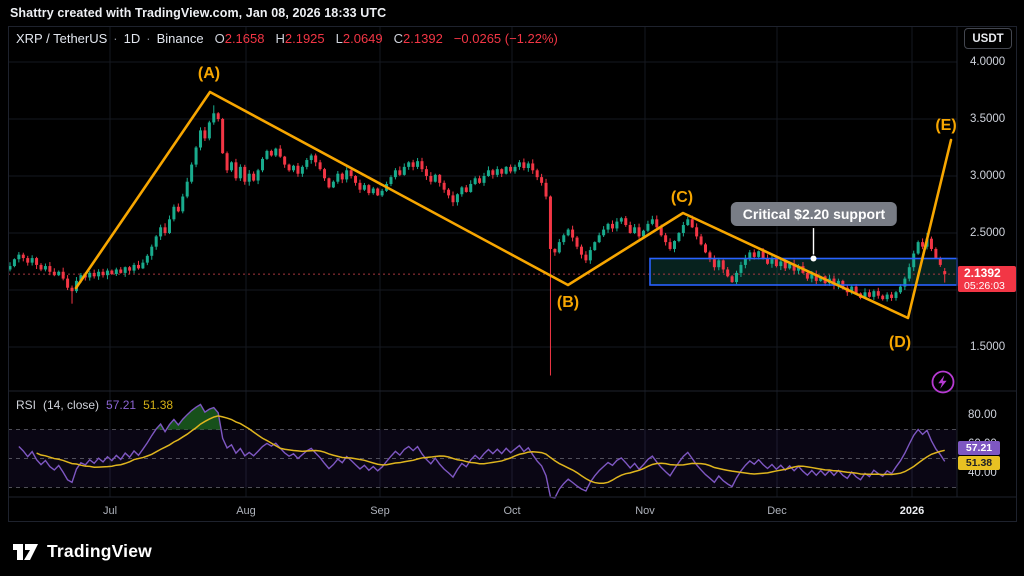  What do you see at coordinates (988, 119) in the screenshot?
I see `price-axis-label: 3.5000` at bounding box center [988, 119].